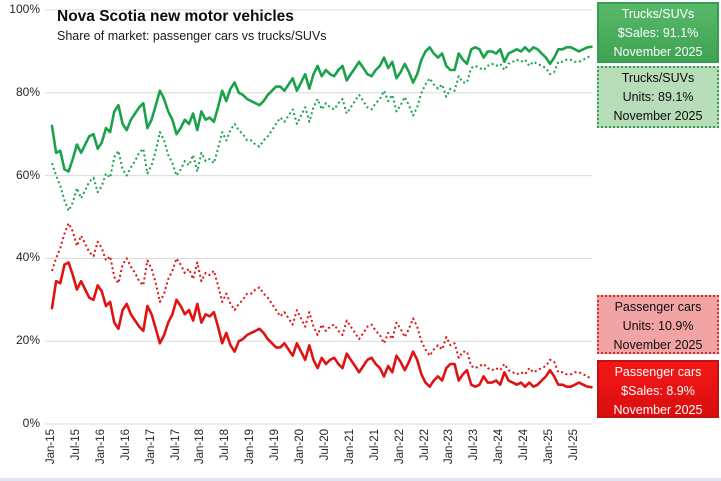 The width and height of the screenshot is (721, 481). I want to click on x-axis-tick-label: Jan-18, so click(200, 447).